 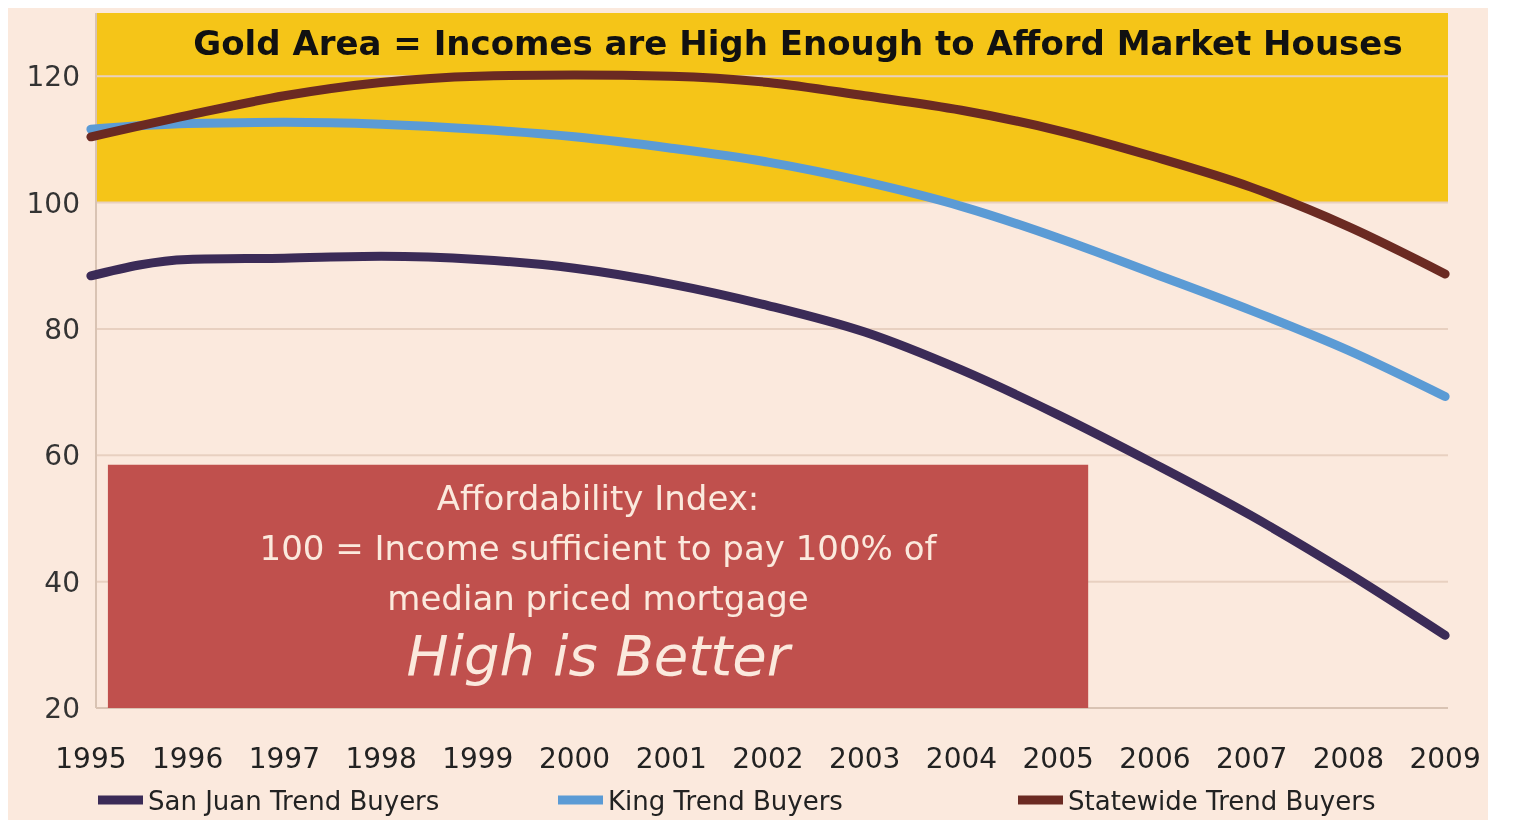 I want to click on x-tick-label: 1997, so click(x=284, y=758).